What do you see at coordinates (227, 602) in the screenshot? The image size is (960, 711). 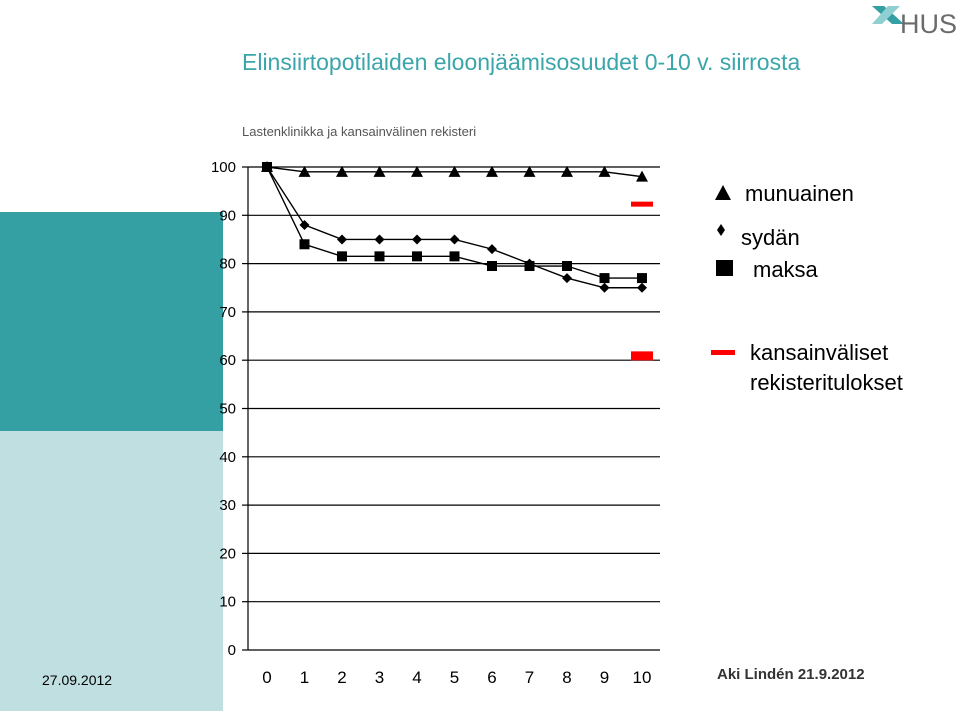 I see `y-tick-label: 10` at bounding box center [227, 602].